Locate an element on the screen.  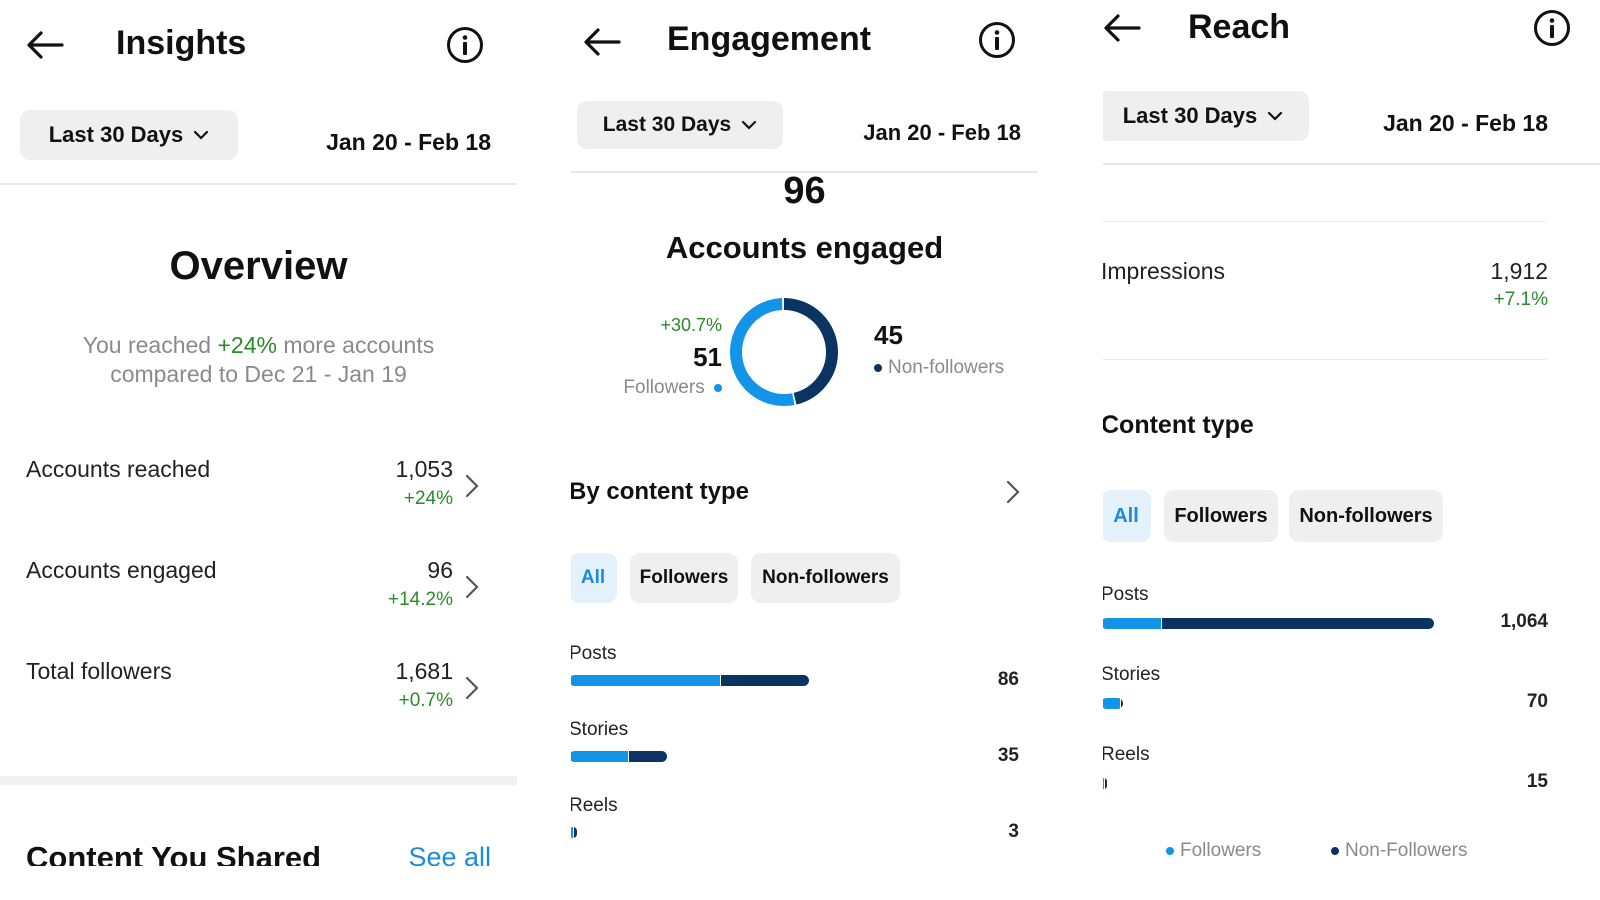
section-separator is located at coordinates (258, 780).